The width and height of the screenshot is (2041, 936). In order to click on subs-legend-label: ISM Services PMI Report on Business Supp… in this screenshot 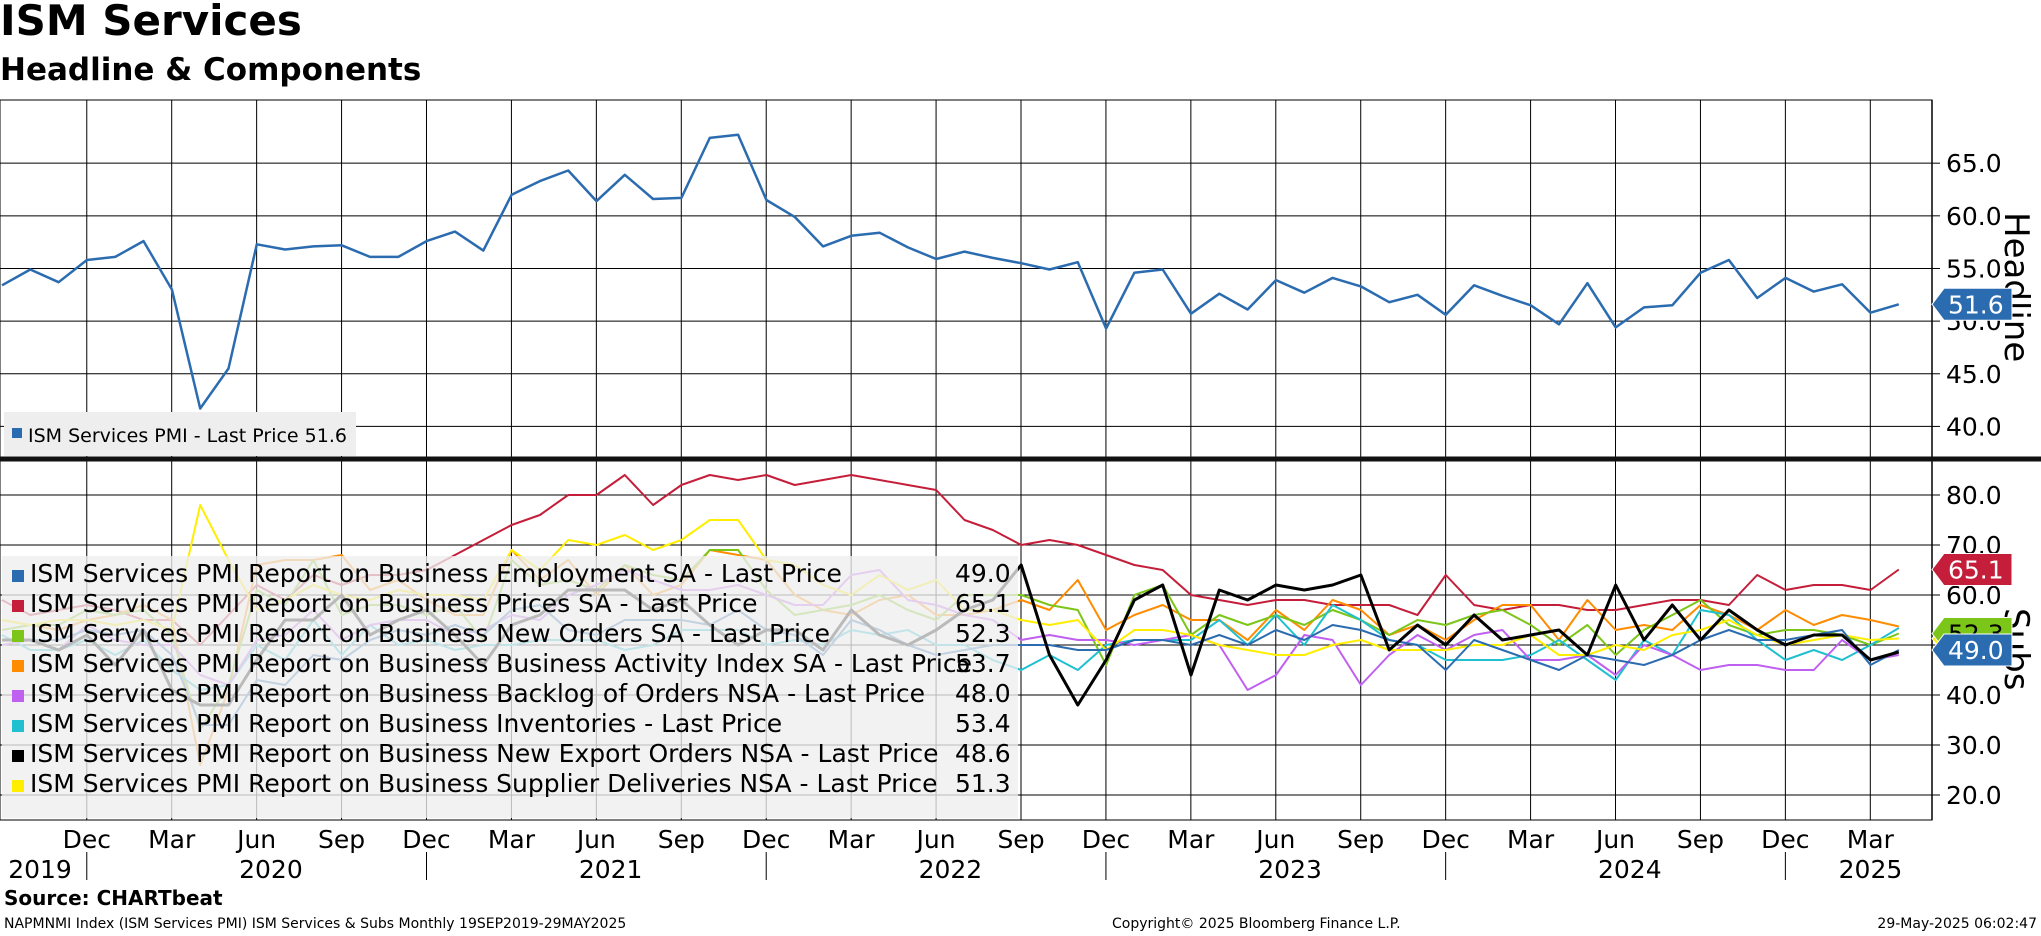, I will do `click(483, 783)`.